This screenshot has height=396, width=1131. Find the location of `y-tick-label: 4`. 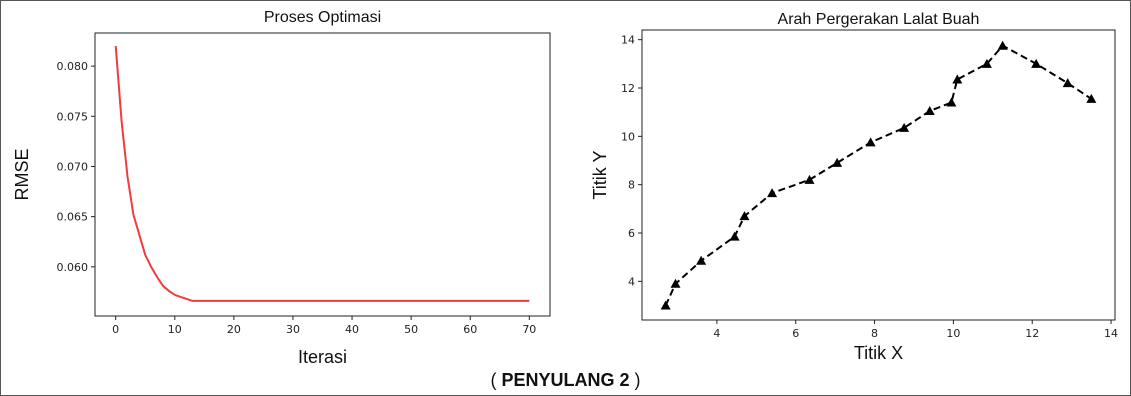

y-tick-label: 4 is located at coordinates (631, 281).